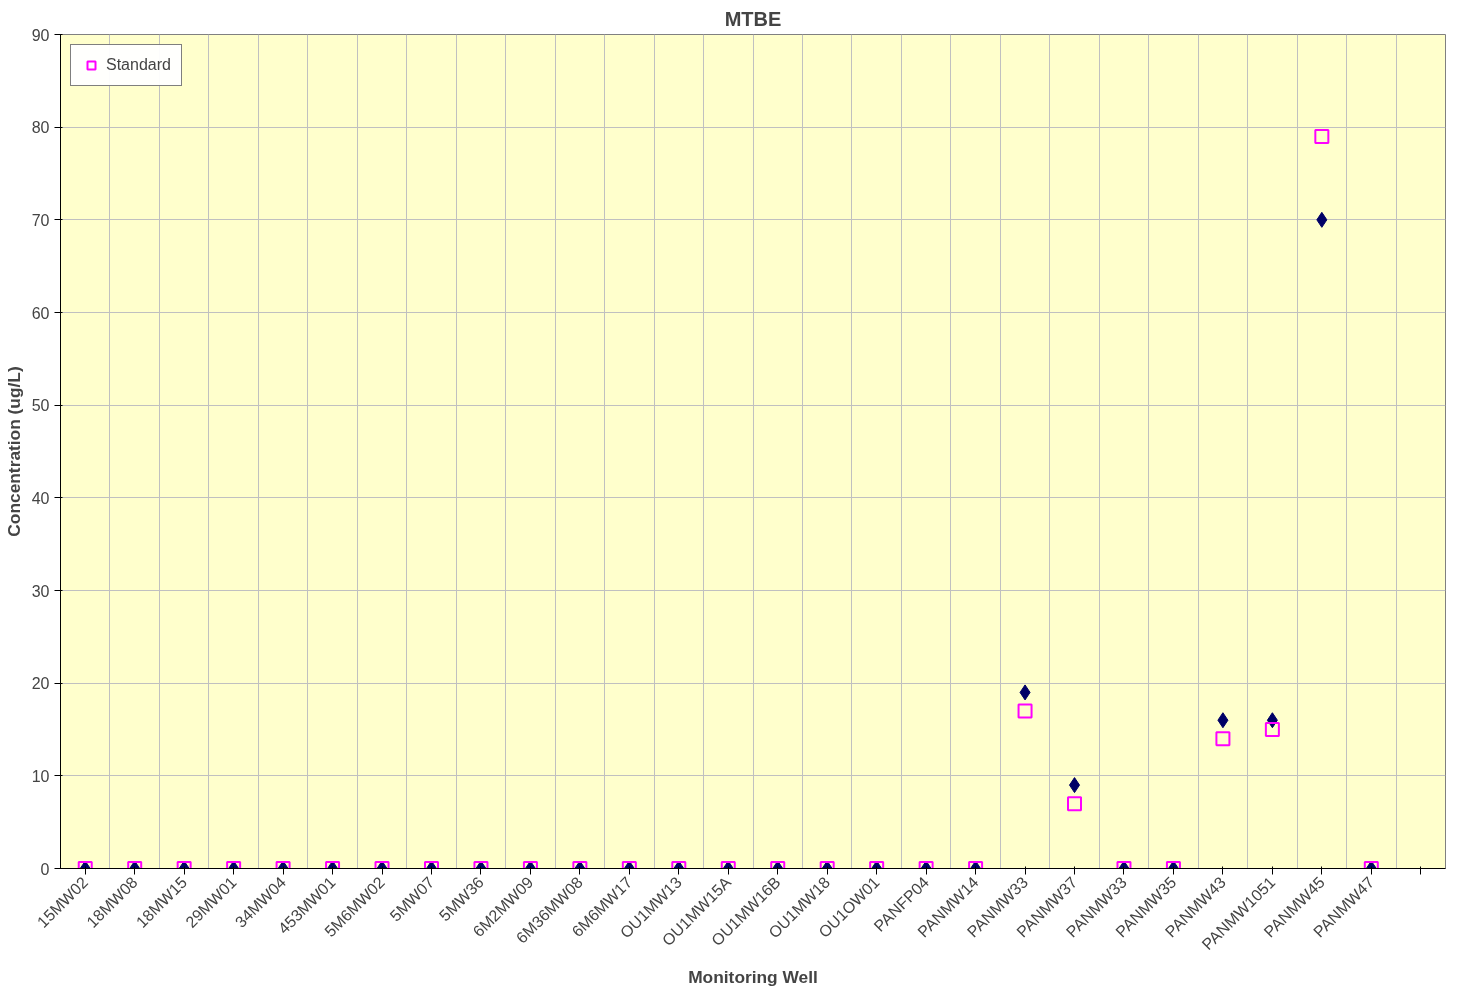 This screenshot has height=1007, width=1466. Describe the element at coordinates (40, 684) in the screenshot. I see `y-tick-label: 20` at that location.